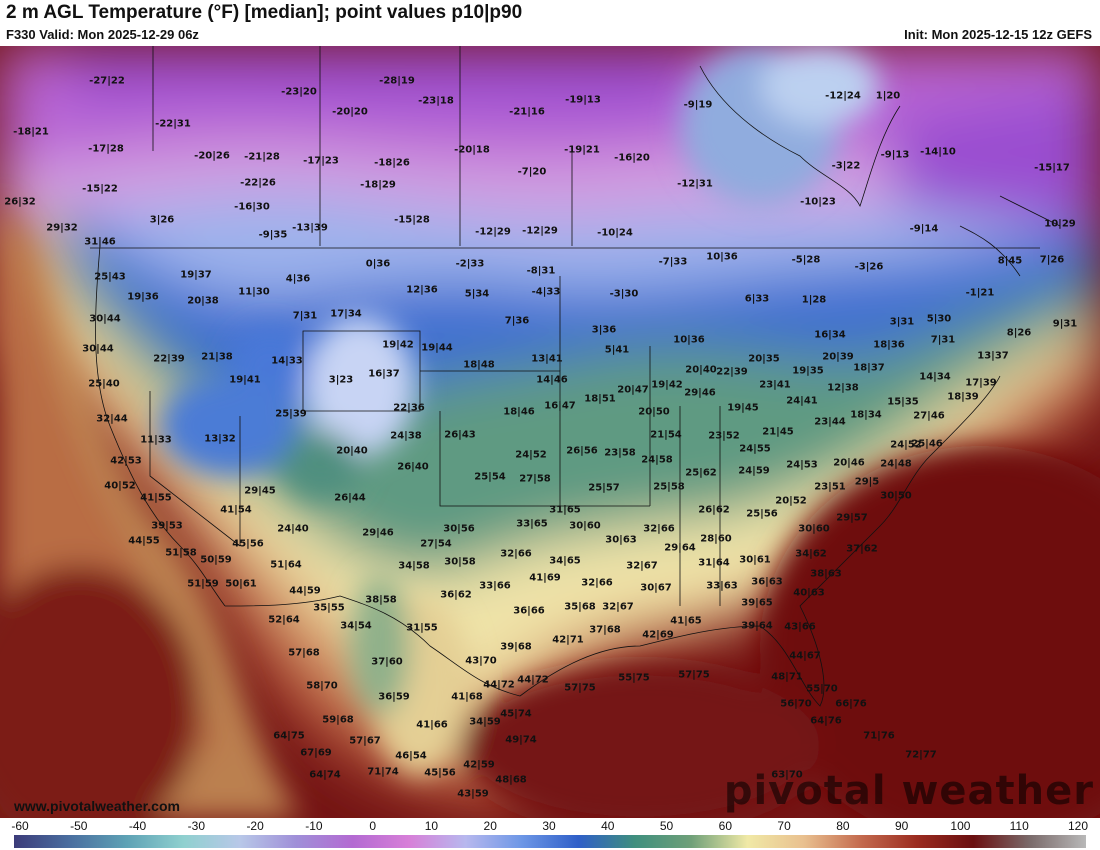 The image size is (1100, 850). Describe the element at coordinates (686, 621) in the screenshot. I see `point-value: 41|65` at that location.